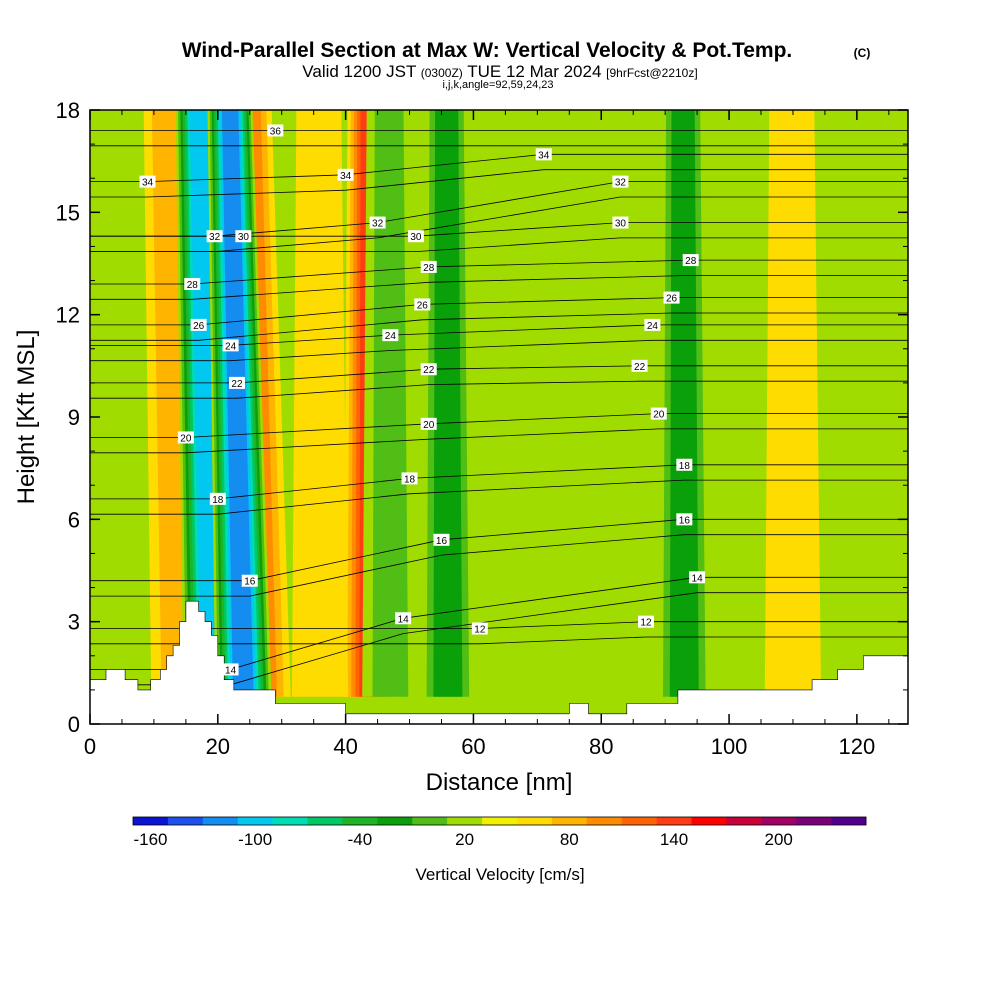 The height and width of the screenshot is (1000, 1000). I want to click on isentrope-label-9: 30, so click(620, 223).